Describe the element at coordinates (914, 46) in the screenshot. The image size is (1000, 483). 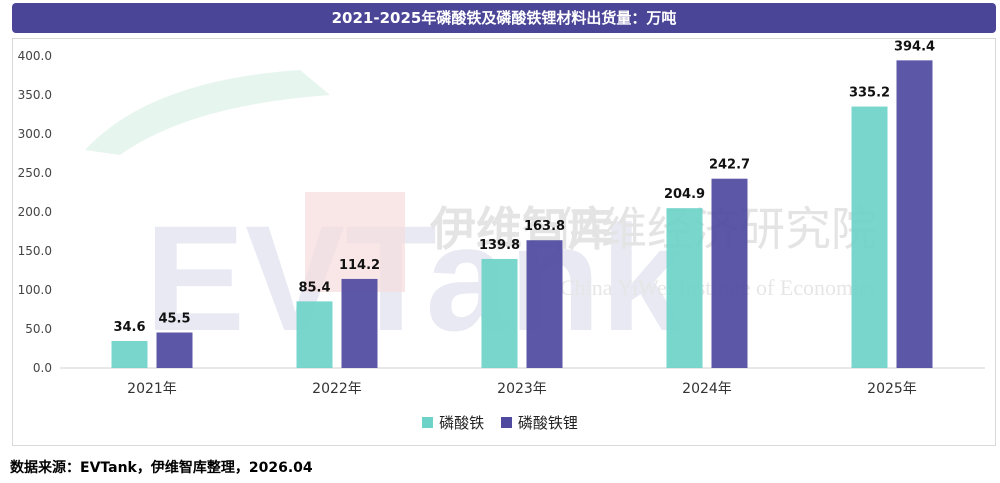
I see `data-label: 394.4` at that location.